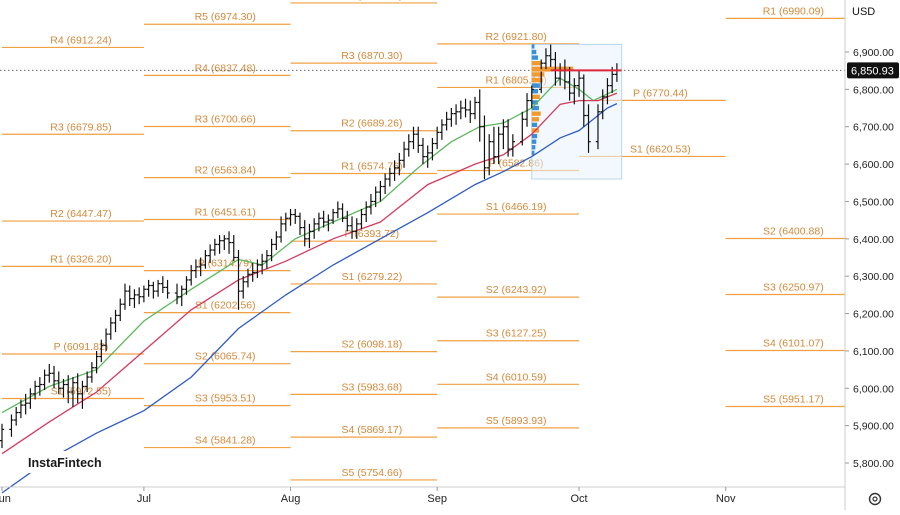 The height and width of the screenshot is (515, 900). What do you see at coordinates (225, 68) in the screenshot?
I see `pivot-label: R4 (6837.48)` at bounding box center [225, 68].